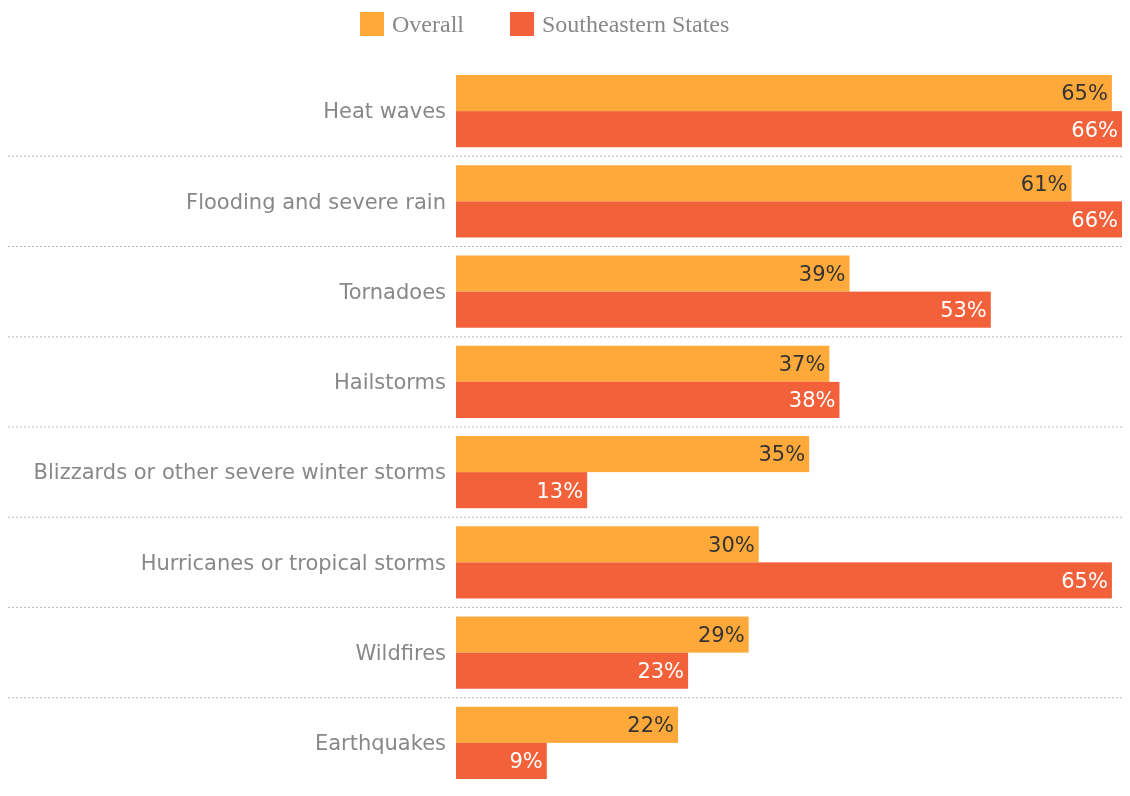  What do you see at coordinates (389, 382) in the screenshot?
I see `y-tick-label: Hailstorms` at bounding box center [389, 382].